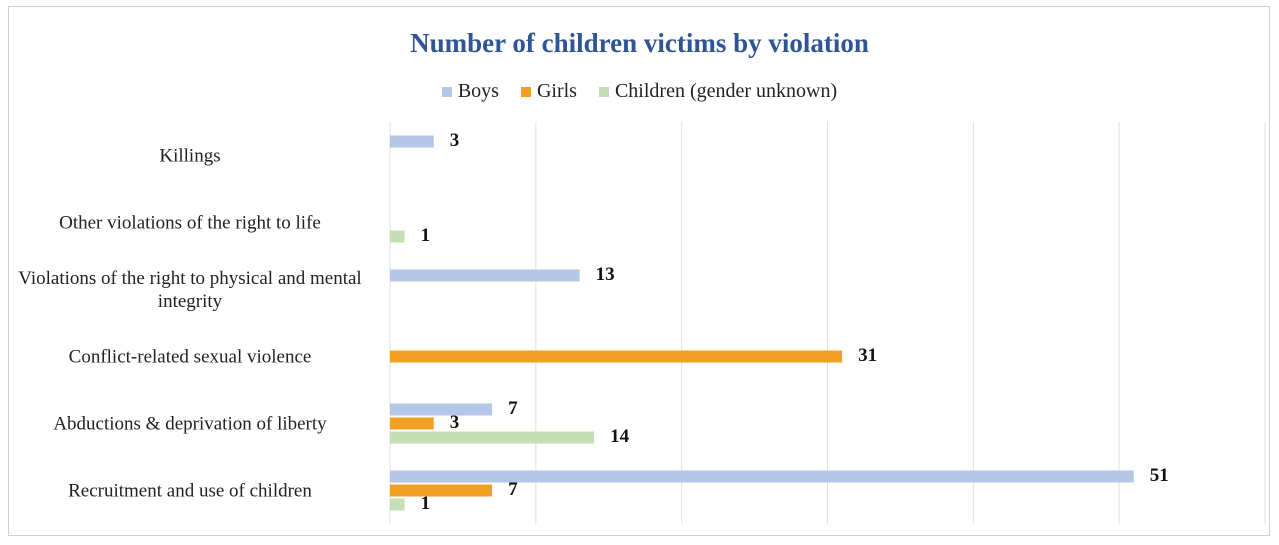 The height and width of the screenshot is (545, 1279). Describe the element at coordinates (478, 91) in the screenshot. I see `legend-label: Boys` at that location.